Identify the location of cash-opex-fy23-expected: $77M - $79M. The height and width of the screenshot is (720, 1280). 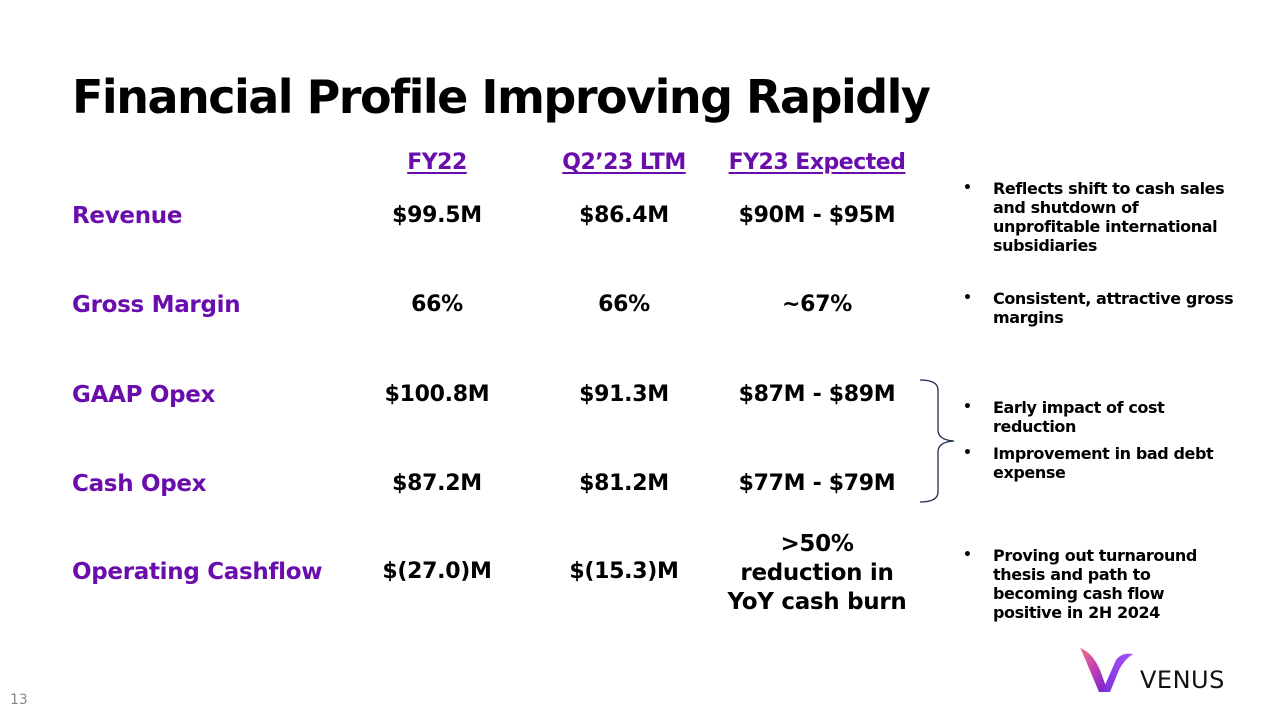
(817, 483).